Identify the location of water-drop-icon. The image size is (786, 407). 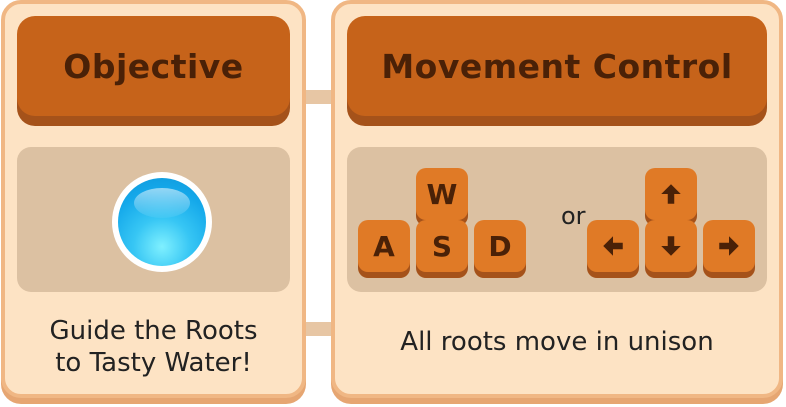
(162, 222).